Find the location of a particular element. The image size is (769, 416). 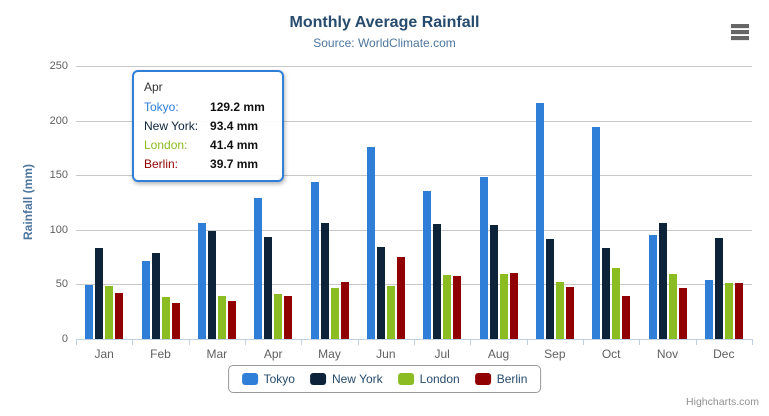

tooltip-series-label: New York: is located at coordinates (171, 125).